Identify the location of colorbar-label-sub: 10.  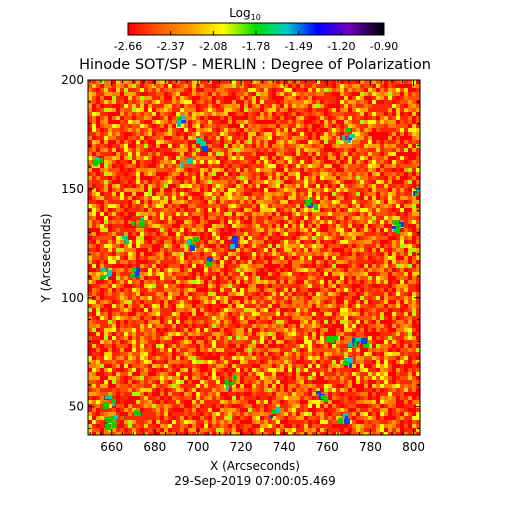
(256, 17).